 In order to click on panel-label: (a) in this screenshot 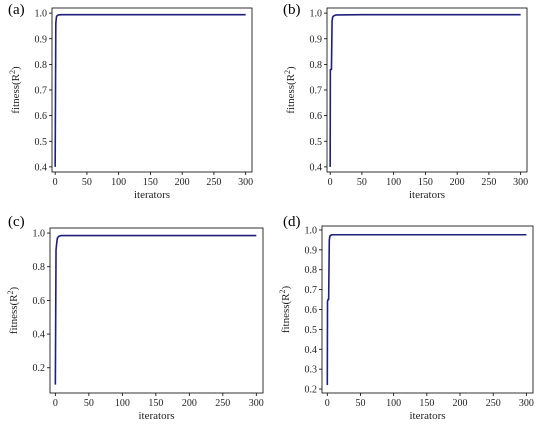, I will do `click(16, 10)`.